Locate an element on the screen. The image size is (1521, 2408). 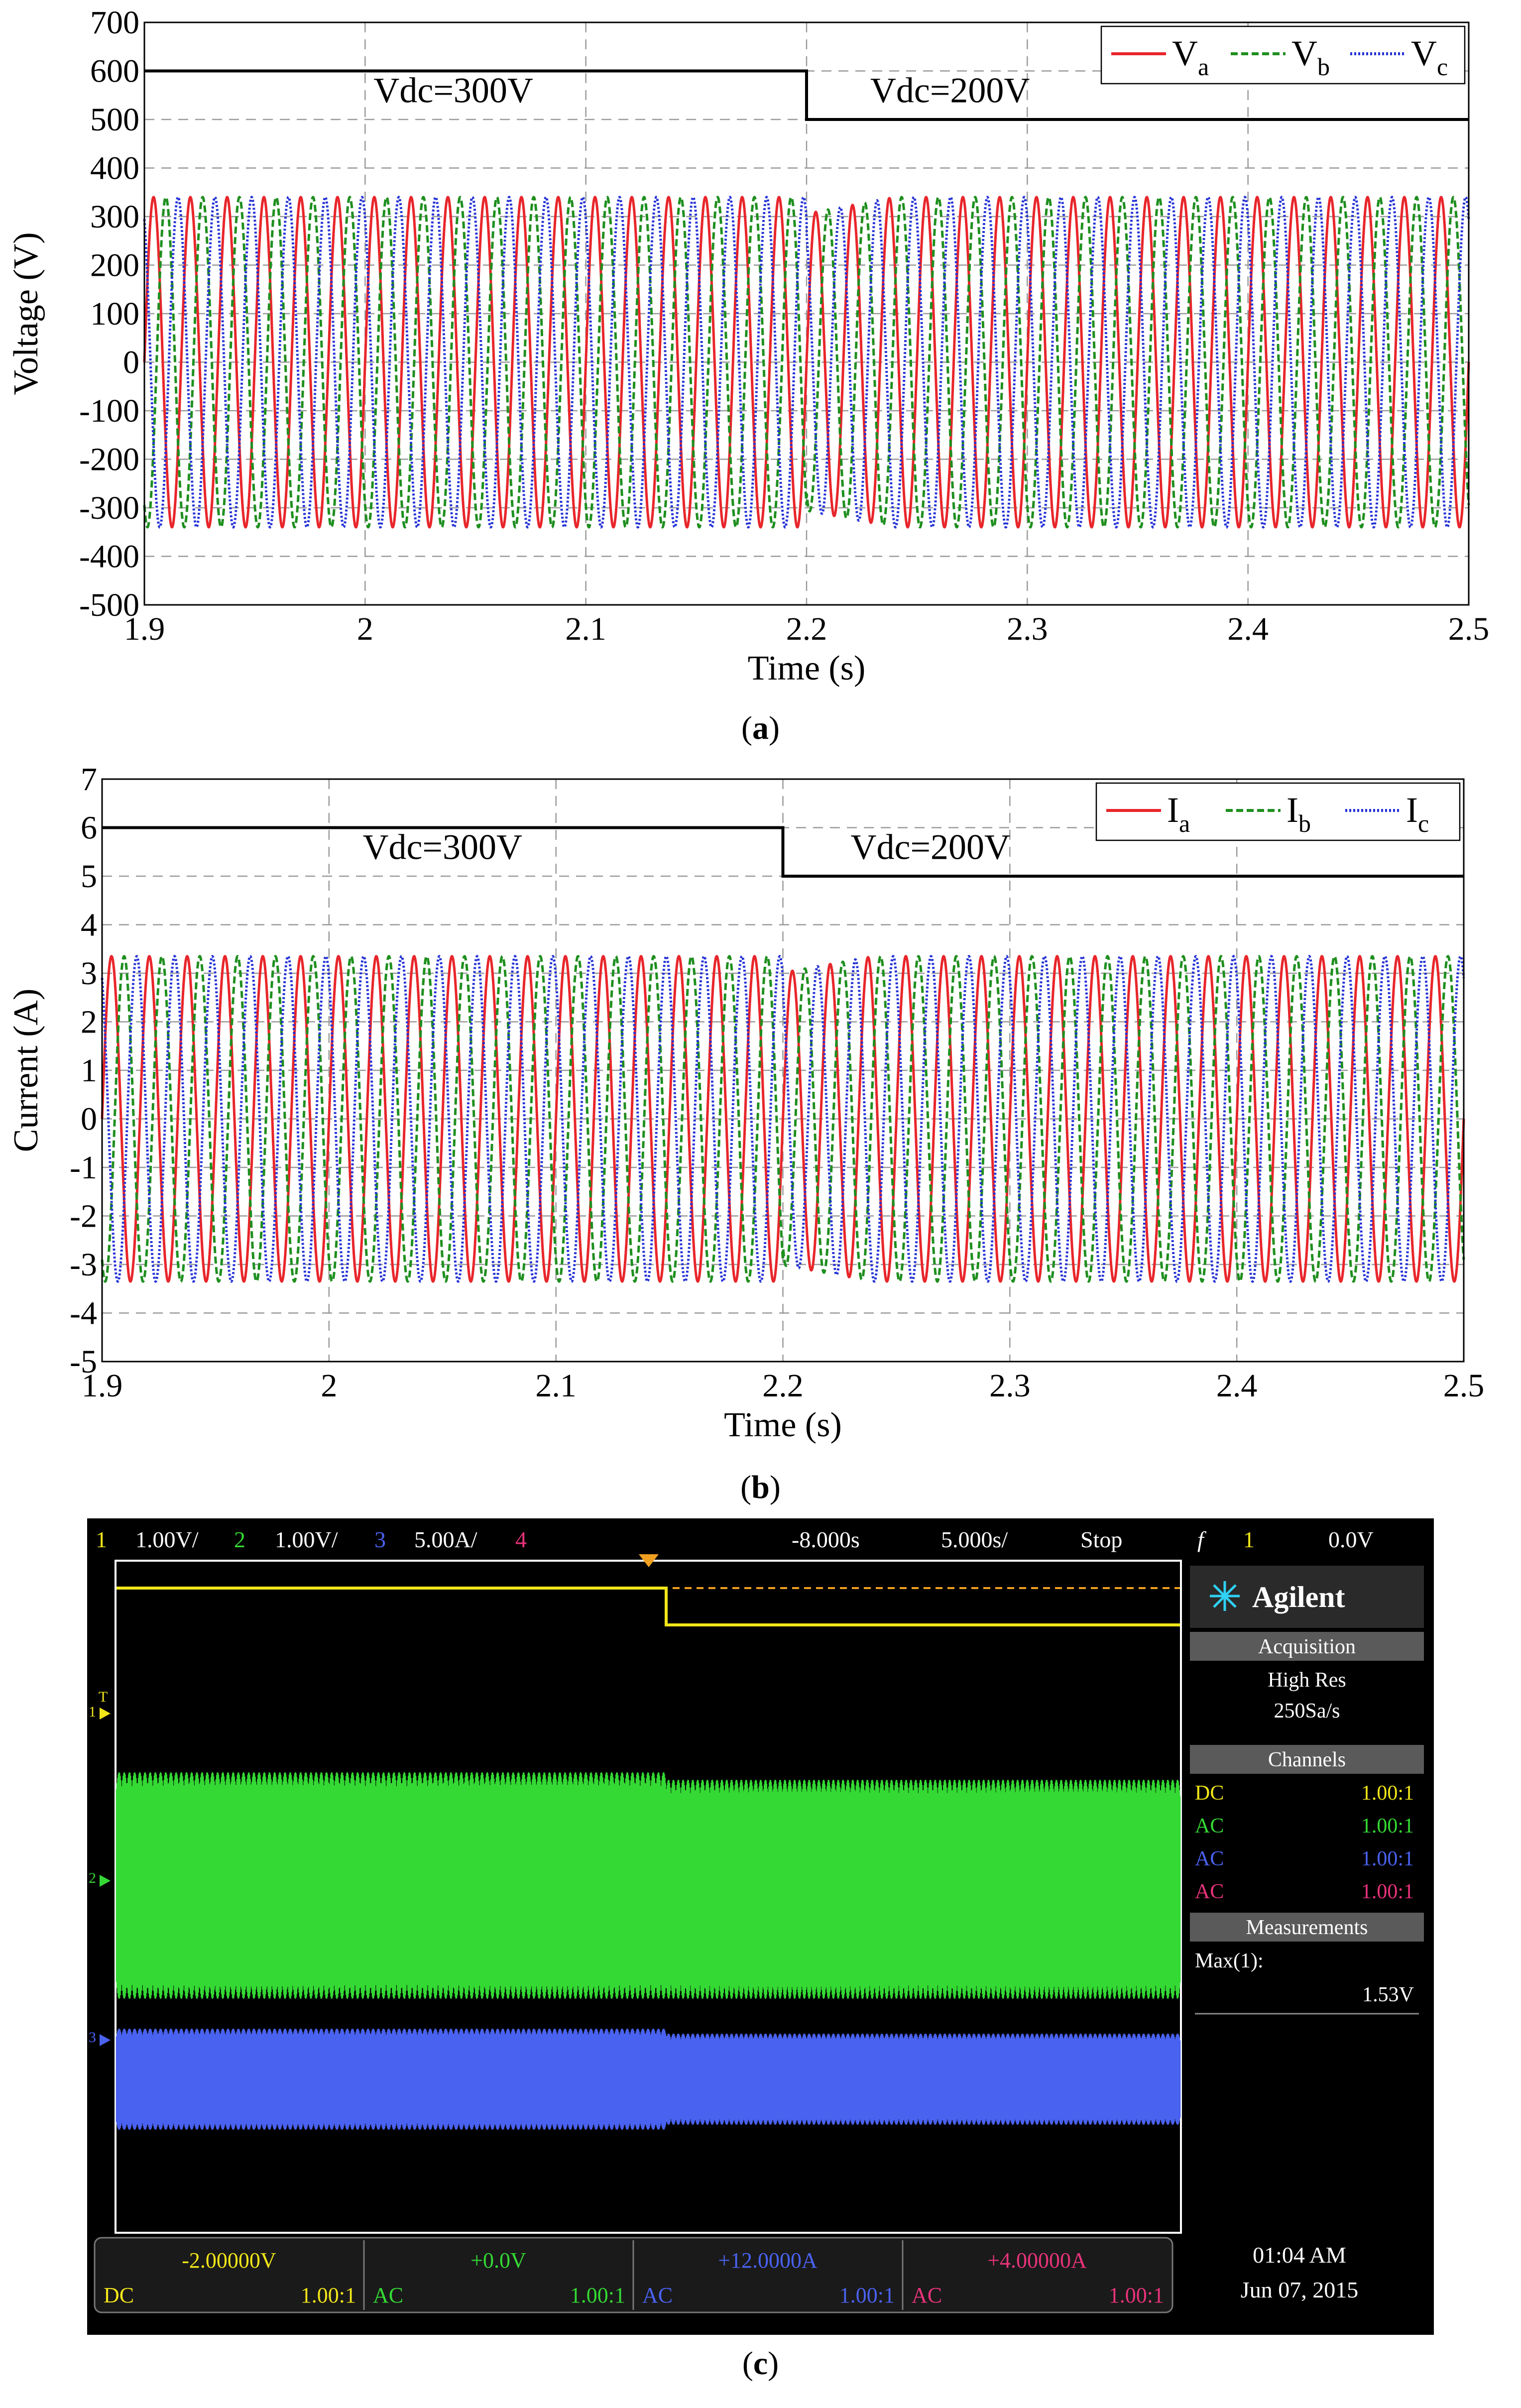
y-tick-label: 600 is located at coordinates (114, 71).